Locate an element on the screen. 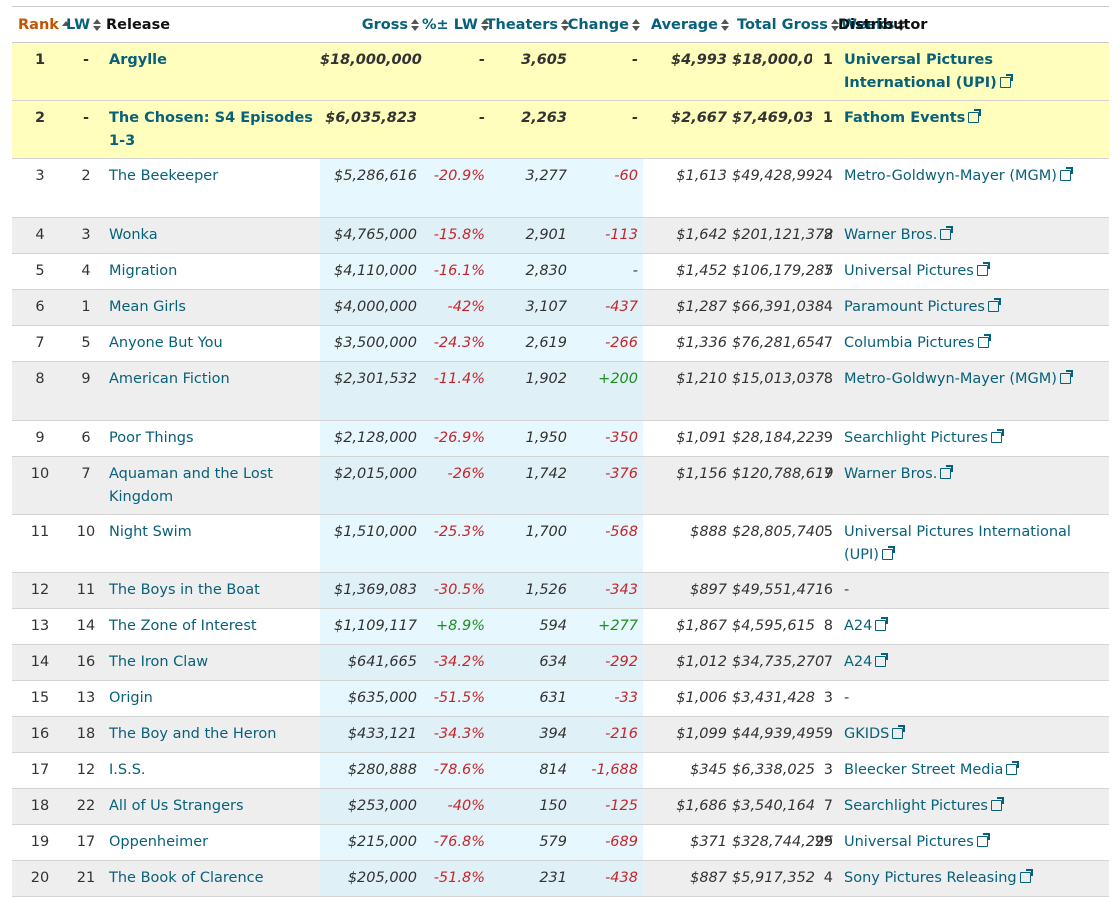  distributor-link: Paramount Pictures is located at coordinates (922, 306).